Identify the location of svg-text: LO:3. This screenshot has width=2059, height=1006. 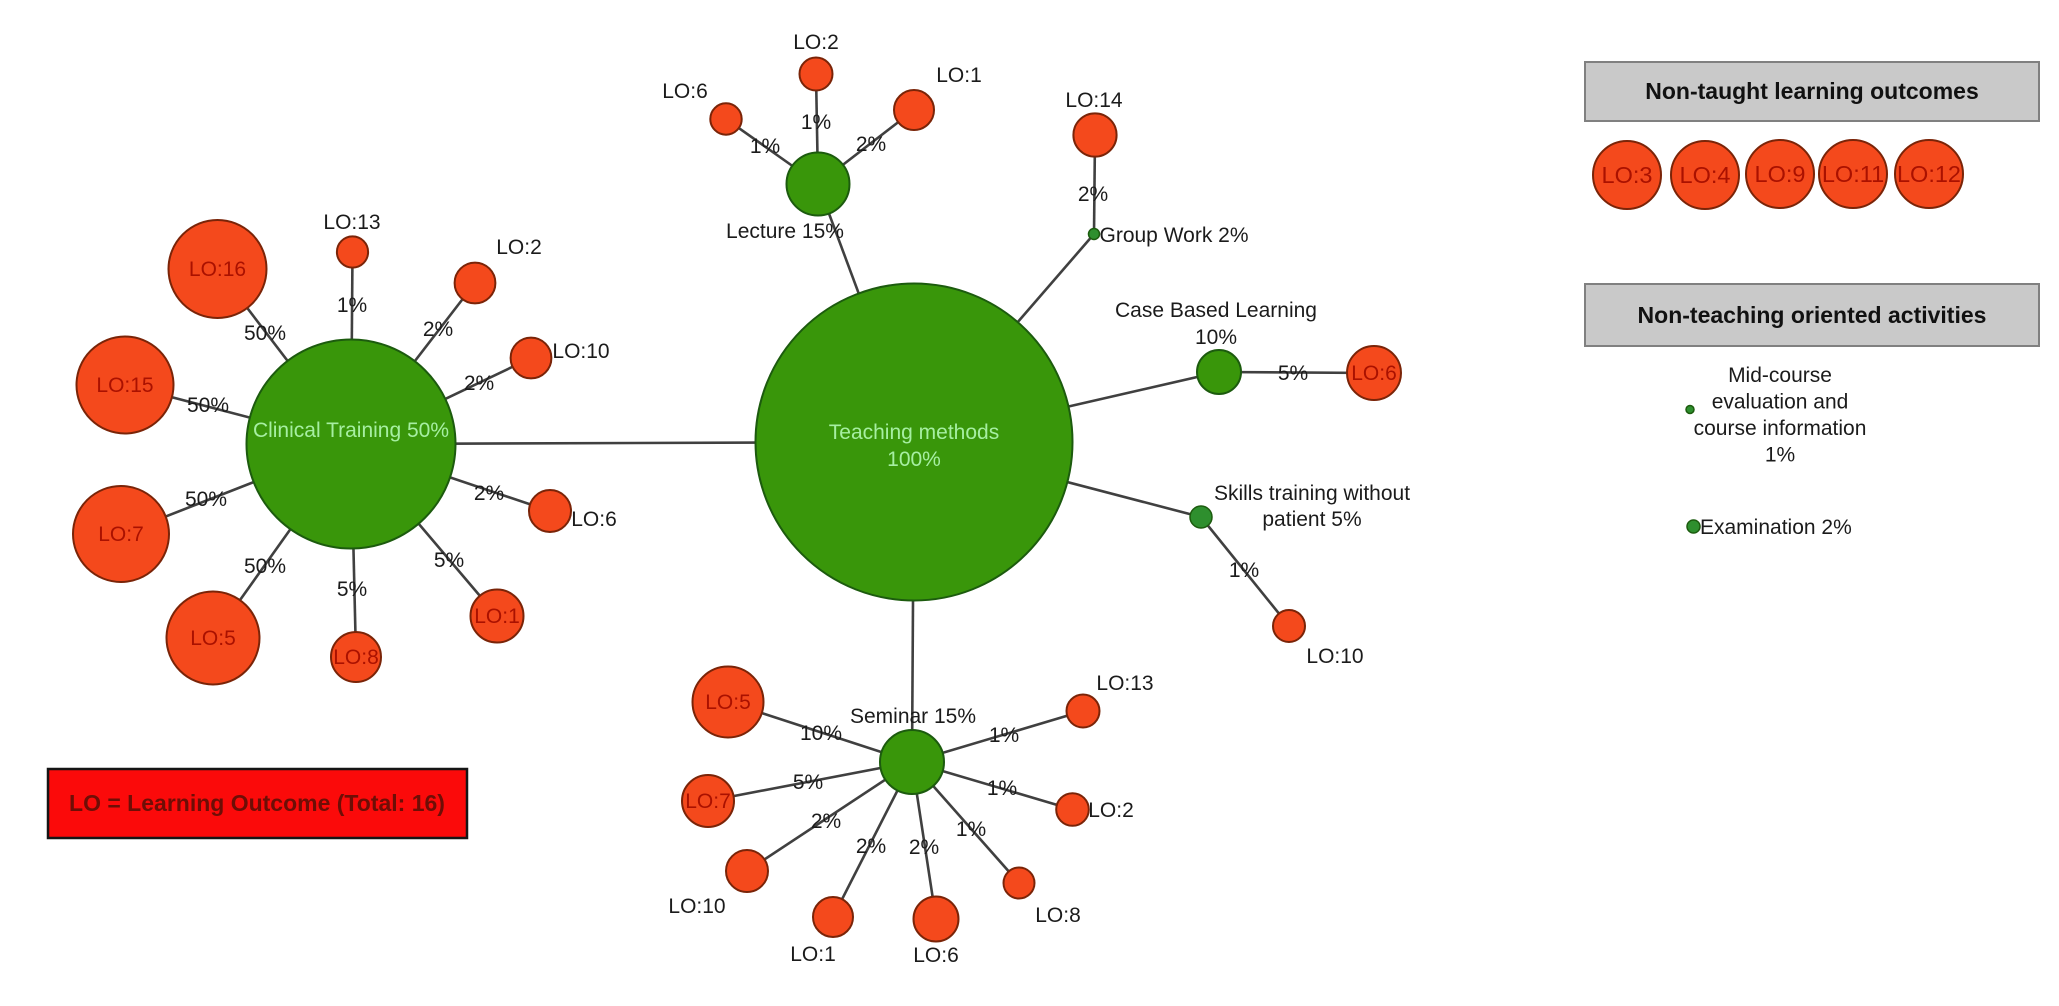
(1627, 175).